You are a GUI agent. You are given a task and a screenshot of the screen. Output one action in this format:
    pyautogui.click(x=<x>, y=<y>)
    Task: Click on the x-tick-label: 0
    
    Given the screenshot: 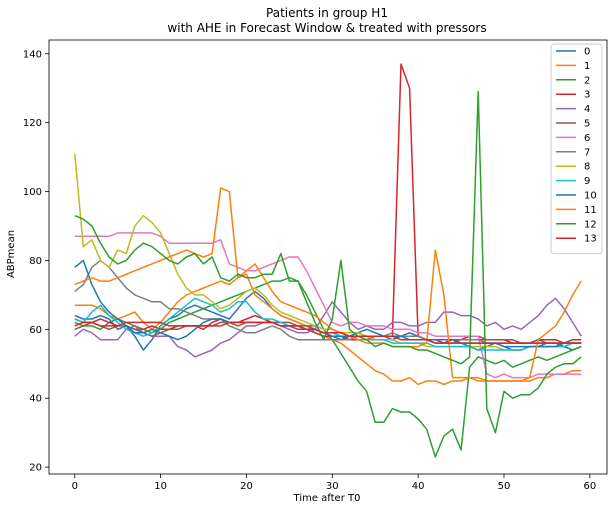 What is the action you would take?
    pyautogui.click(x=75, y=486)
    